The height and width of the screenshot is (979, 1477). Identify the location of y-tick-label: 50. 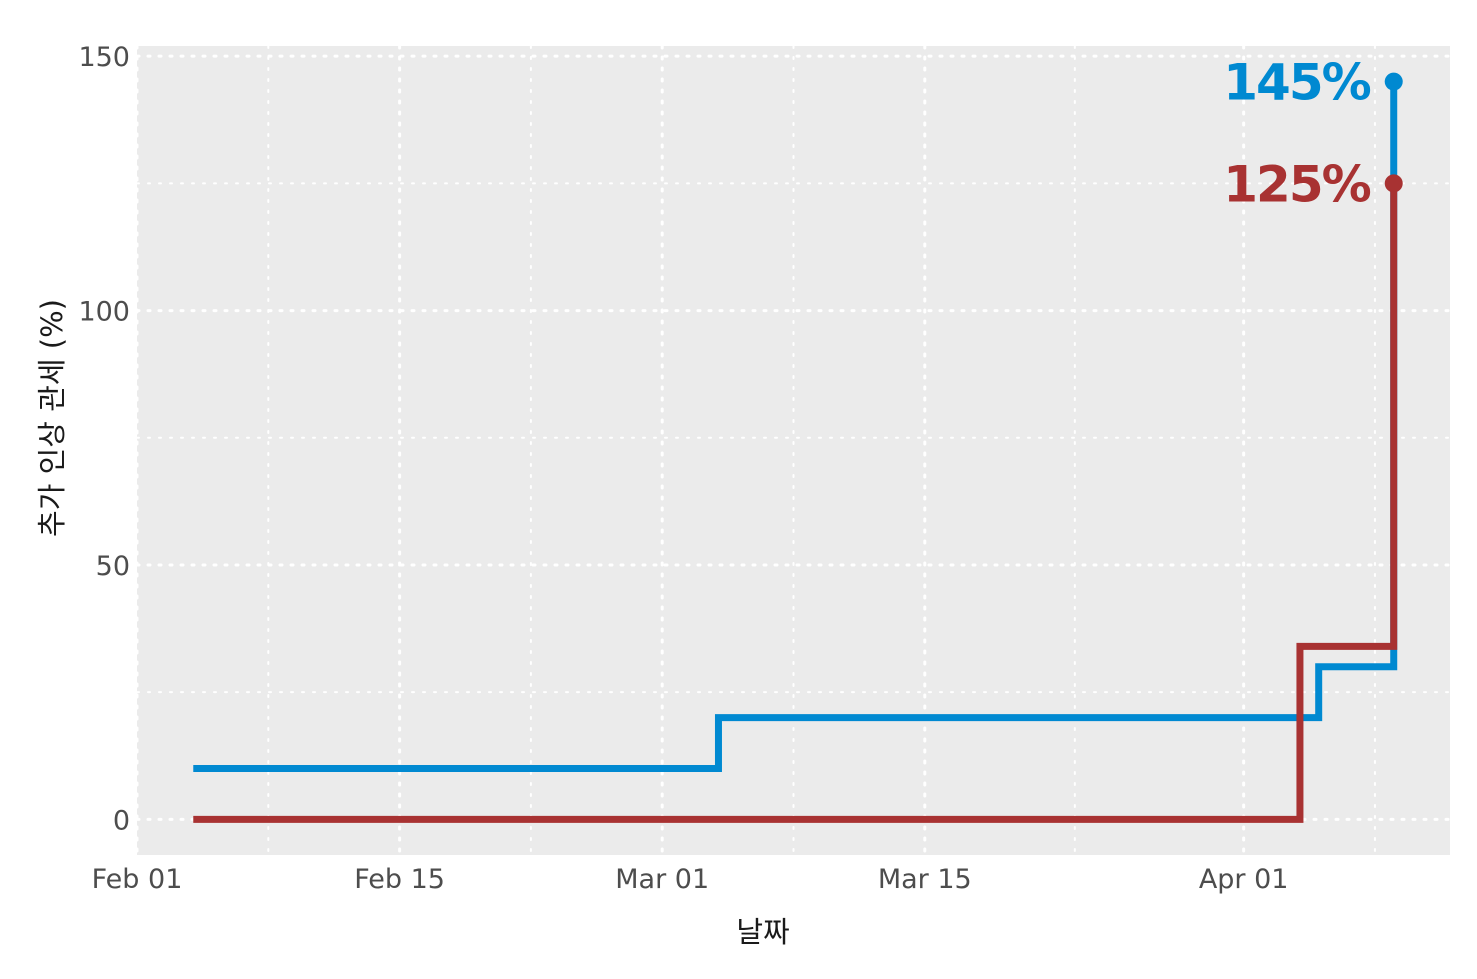
(113, 566).